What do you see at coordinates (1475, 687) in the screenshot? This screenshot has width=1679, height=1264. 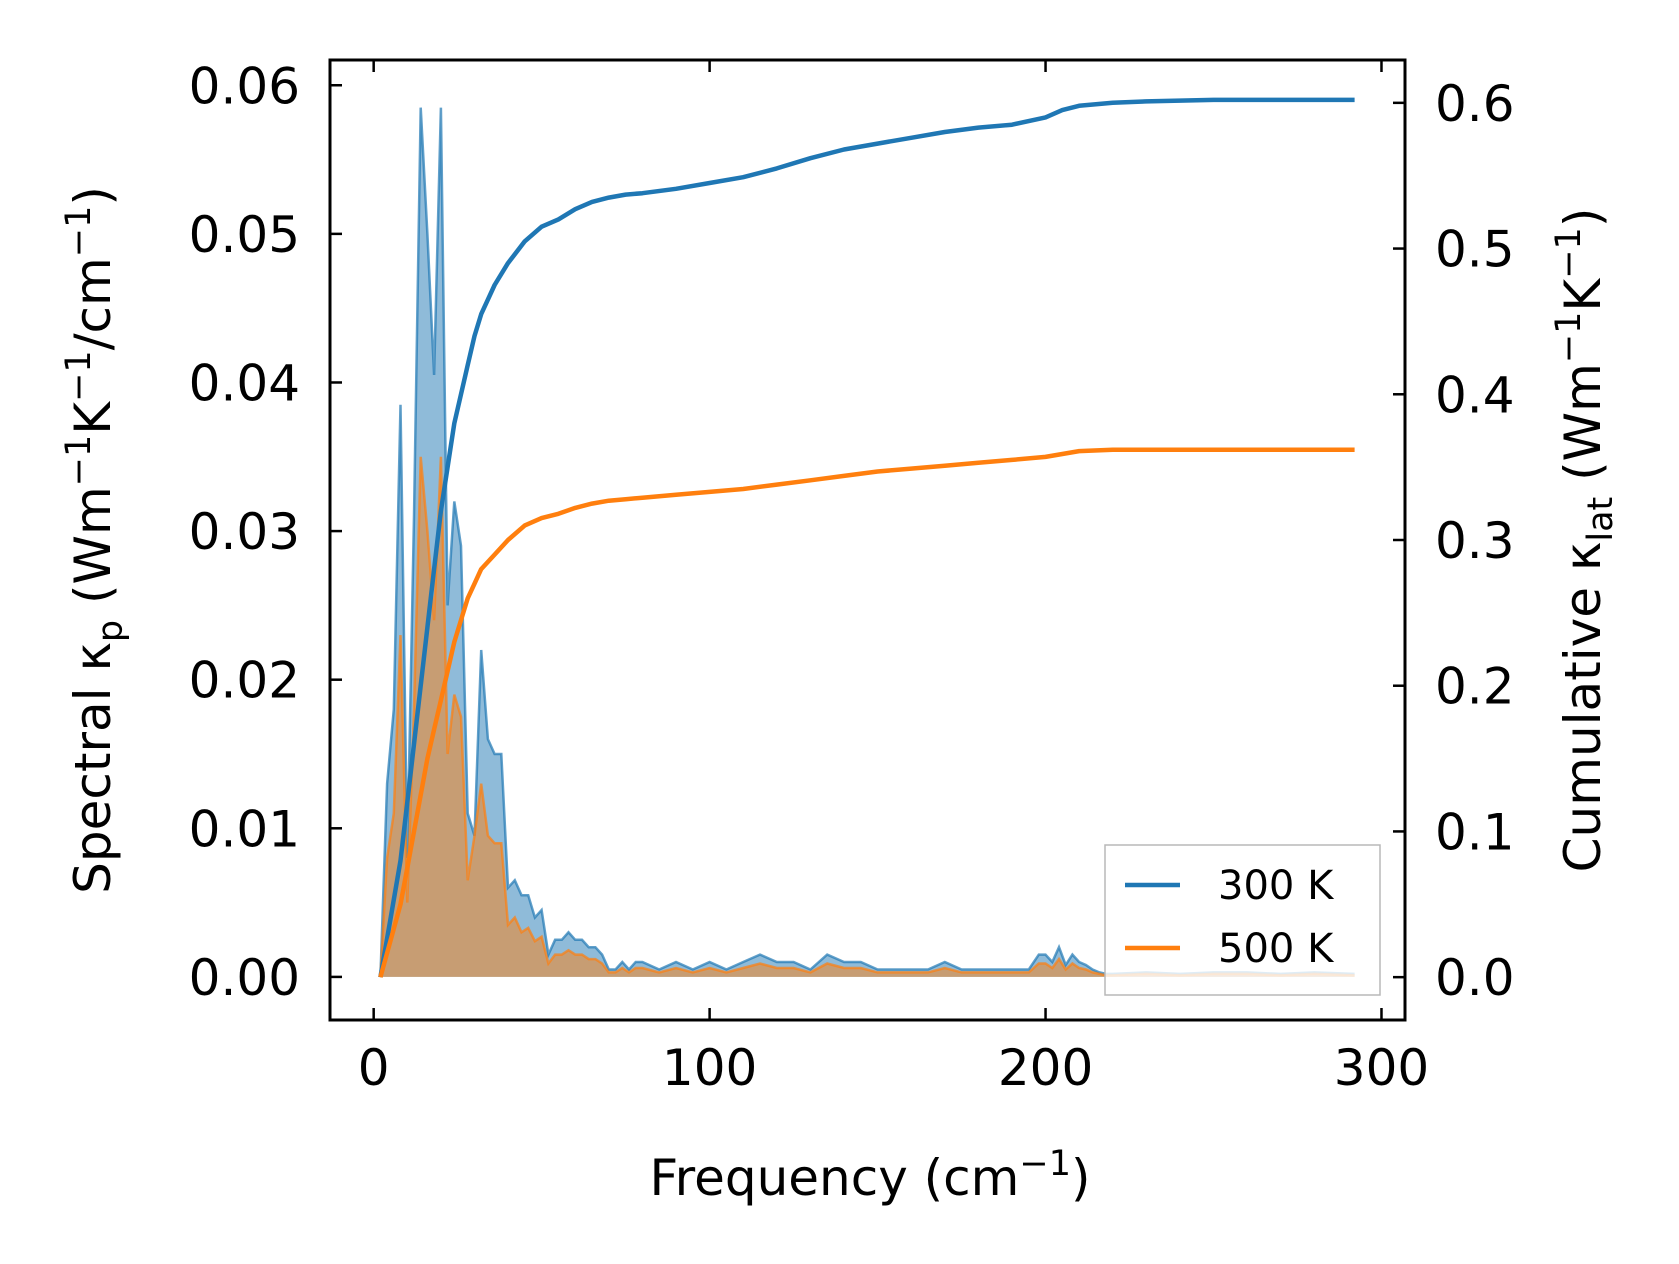 I see `right-y-tick-label: 0.2` at bounding box center [1475, 687].